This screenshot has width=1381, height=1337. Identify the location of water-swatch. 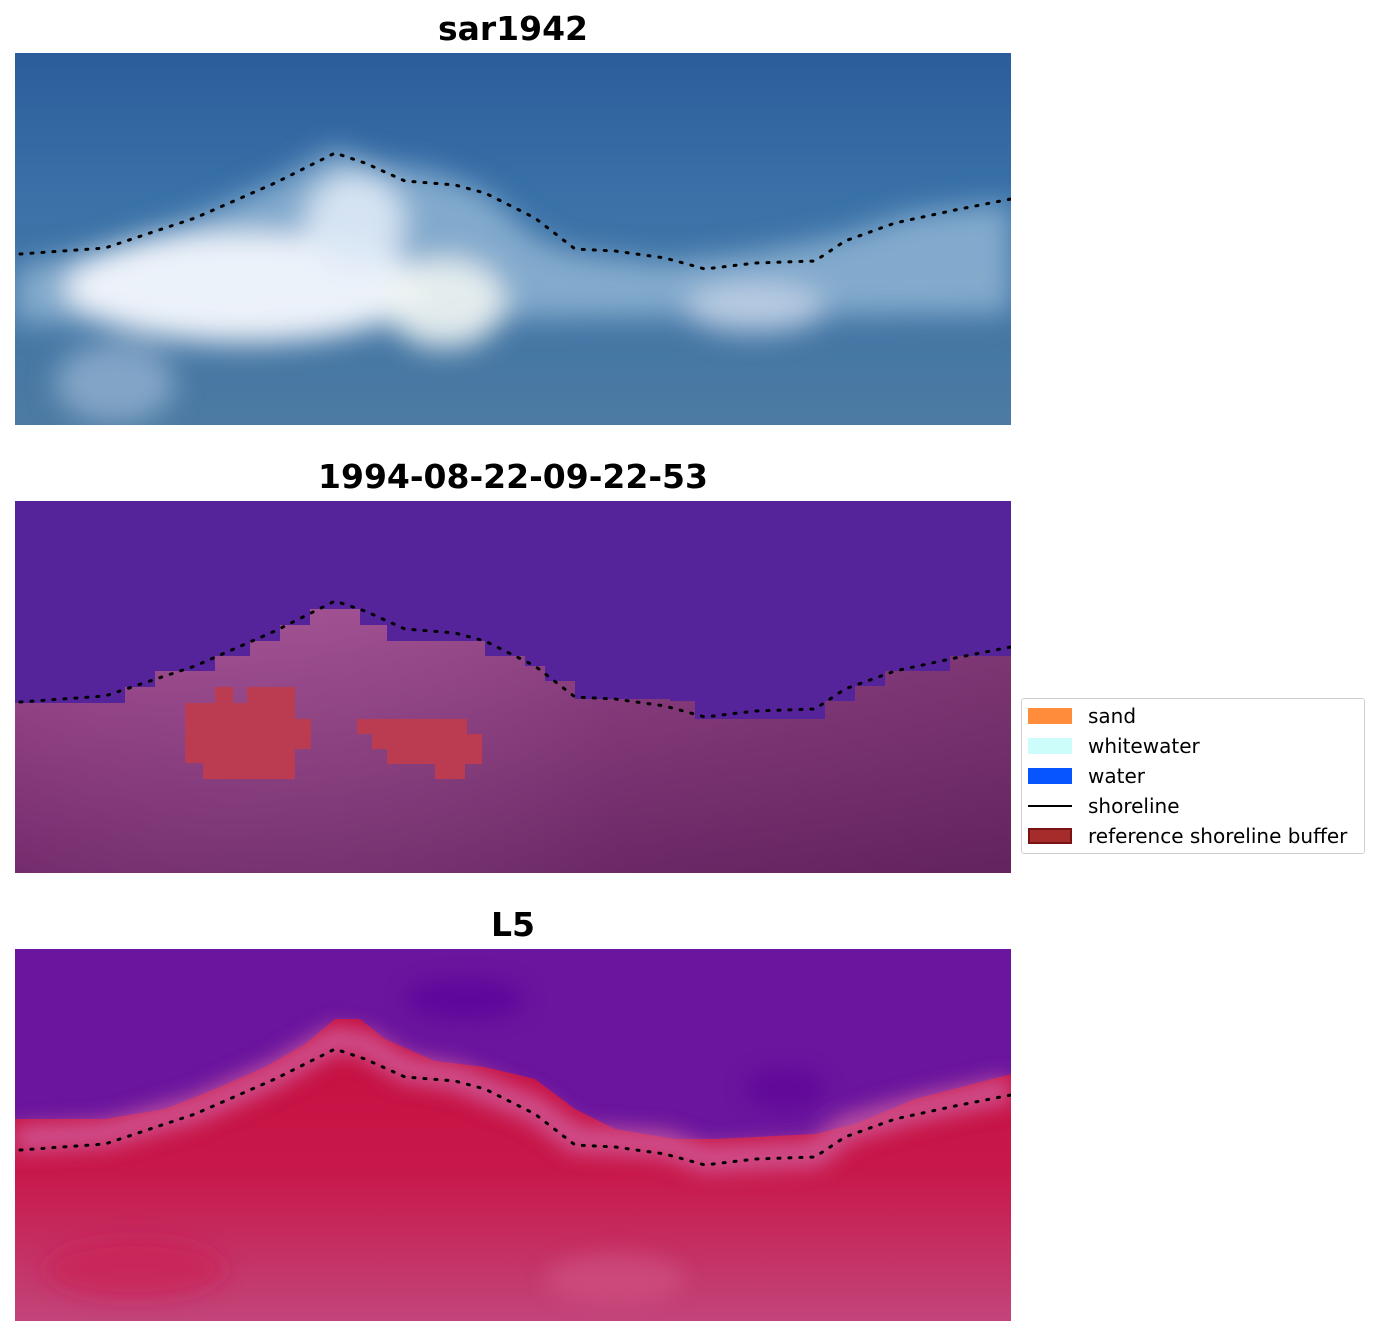
(1050, 776).